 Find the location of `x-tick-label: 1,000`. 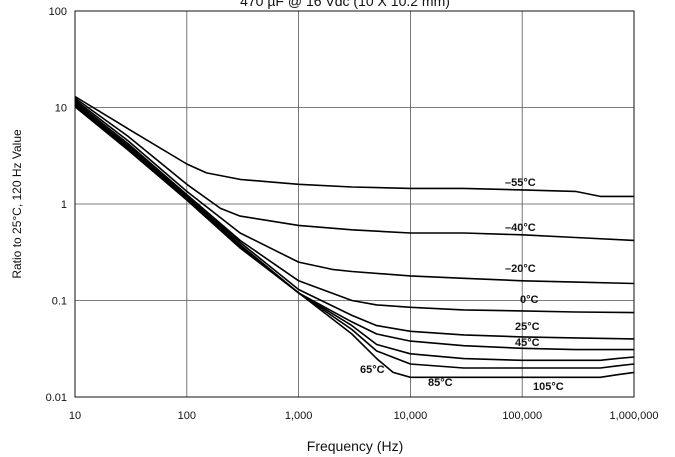

x-tick-label: 1,000 is located at coordinates (299, 416).